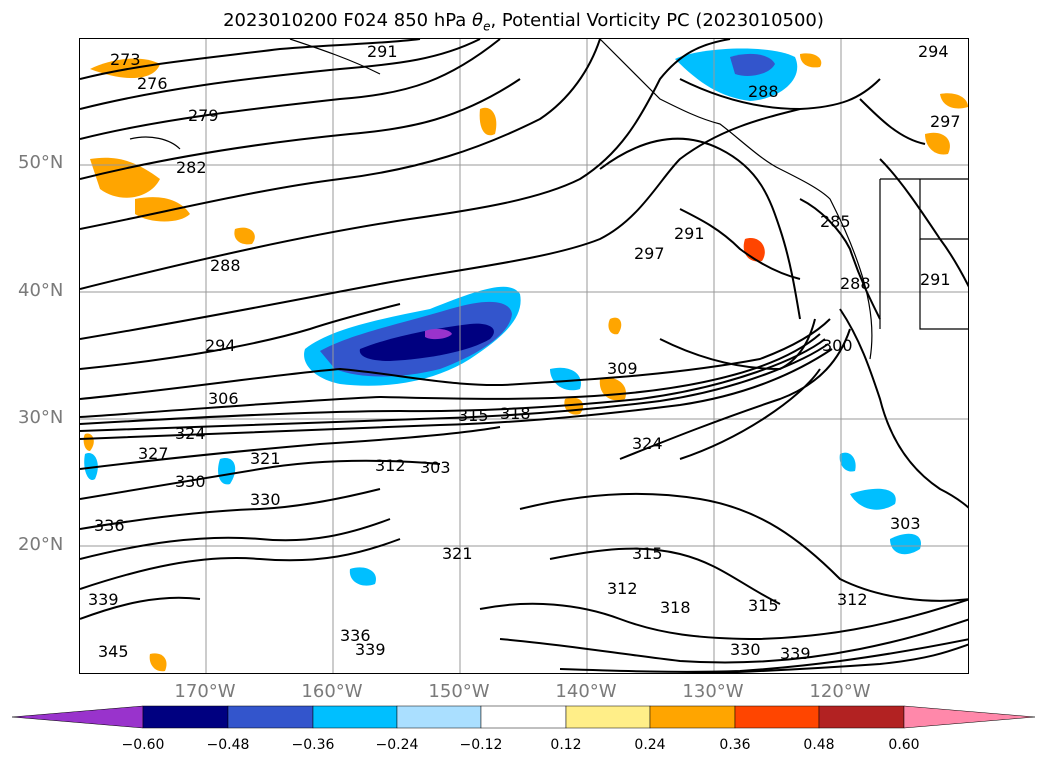  Describe the element at coordinates (622, 368) in the screenshot. I see `contour-label: 309` at that location.